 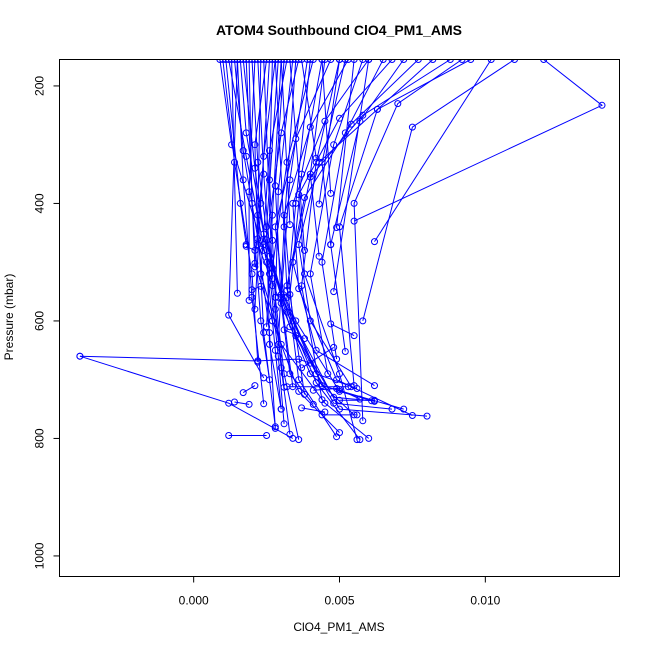 I want to click on y-tick-label: 1000, so click(x=40, y=555).